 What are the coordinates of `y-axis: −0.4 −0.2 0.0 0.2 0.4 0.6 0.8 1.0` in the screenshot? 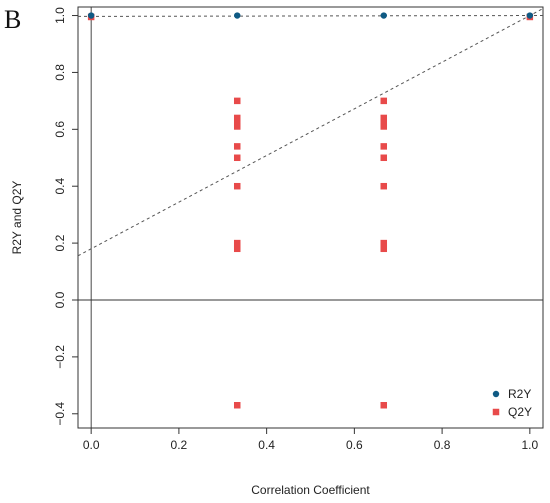 It's located at (65, 216).